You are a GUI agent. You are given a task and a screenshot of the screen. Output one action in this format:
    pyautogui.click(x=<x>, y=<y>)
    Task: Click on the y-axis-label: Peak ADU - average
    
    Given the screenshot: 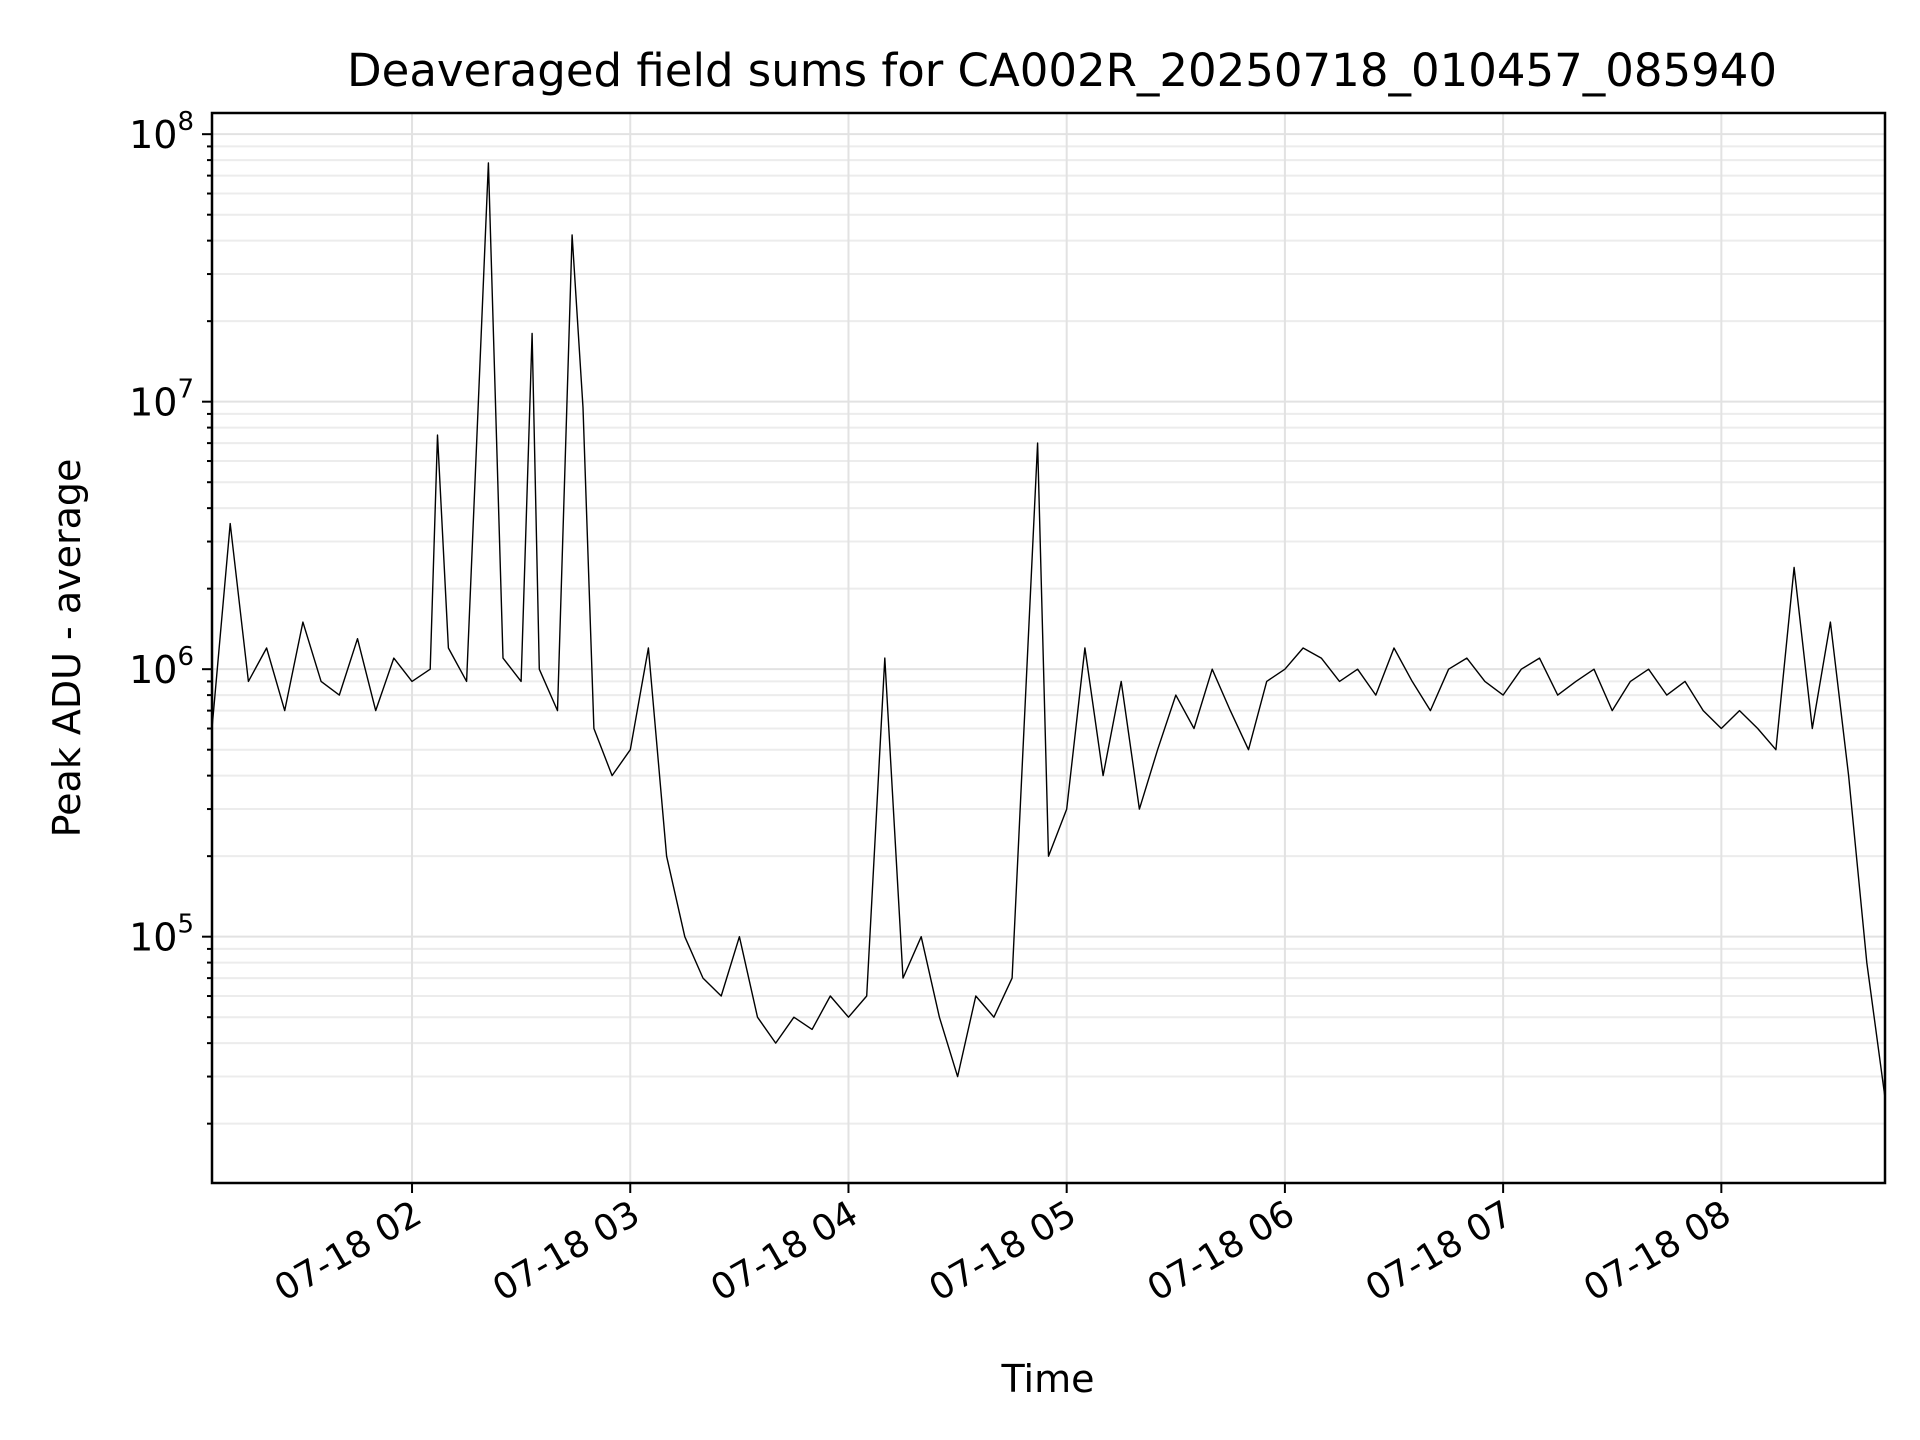 What is the action you would take?
    pyautogui.click(x=67, y=648)
    